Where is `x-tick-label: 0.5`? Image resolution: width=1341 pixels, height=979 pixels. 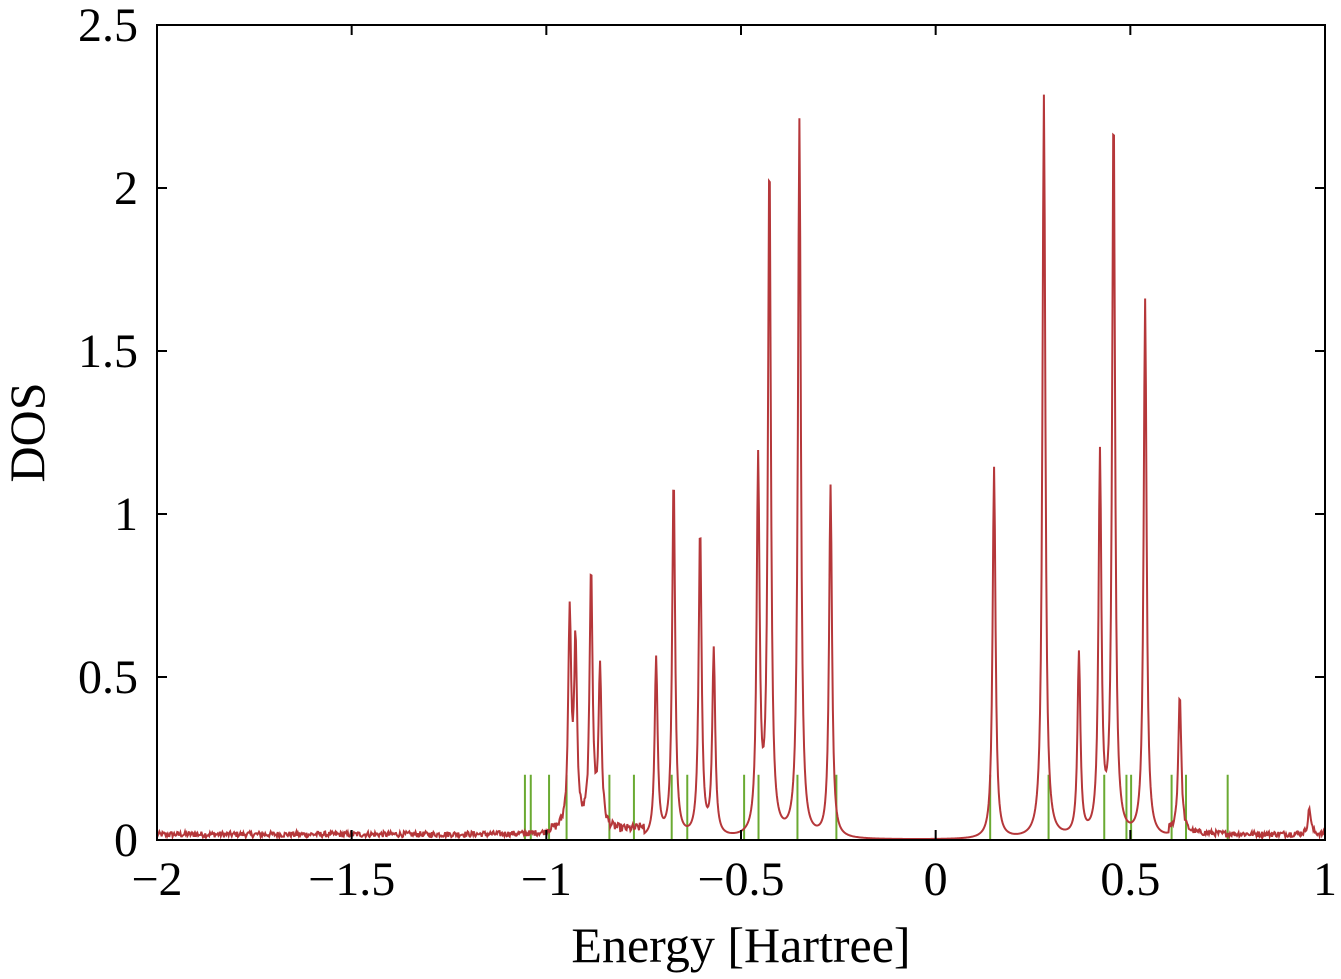
x-tick-label: 0.5 is located at coordinates (1130, 879).